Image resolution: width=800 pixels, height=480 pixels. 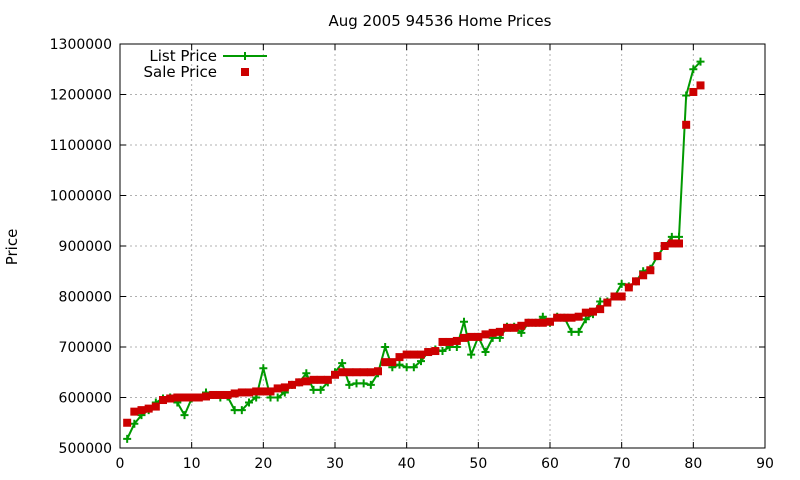 I want to click on x-tick-label: 40, so click(x=407, y=464).